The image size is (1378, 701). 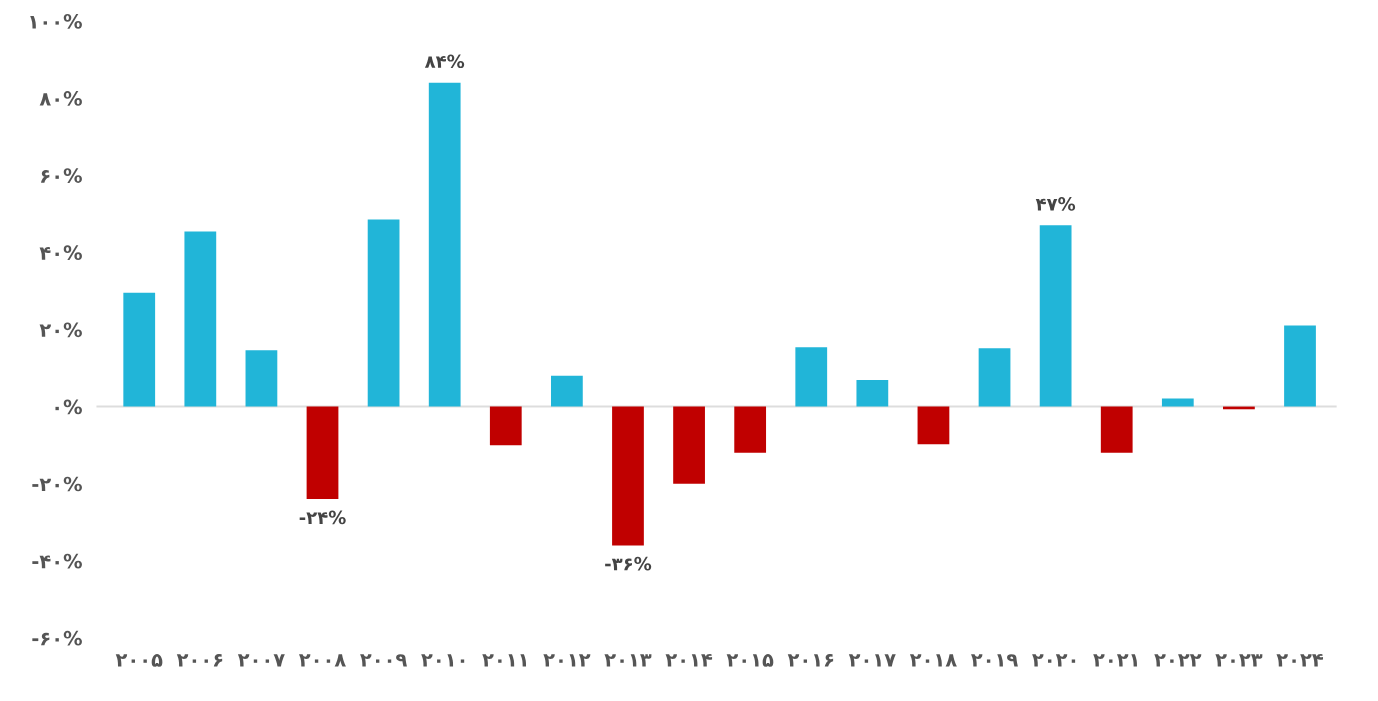 I want to click on y-tick-label: ۸۰%, so click(x=60, y=98).